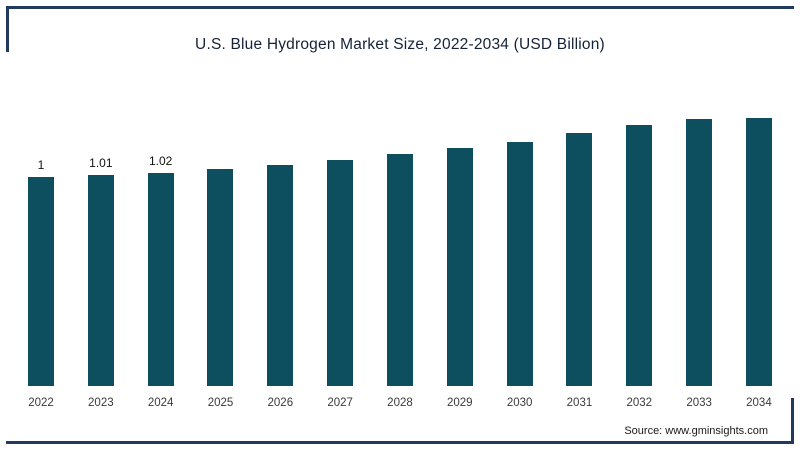 The image size is (800, 450). I want to click on bar-group-2025: 2025, so click(220, 255).